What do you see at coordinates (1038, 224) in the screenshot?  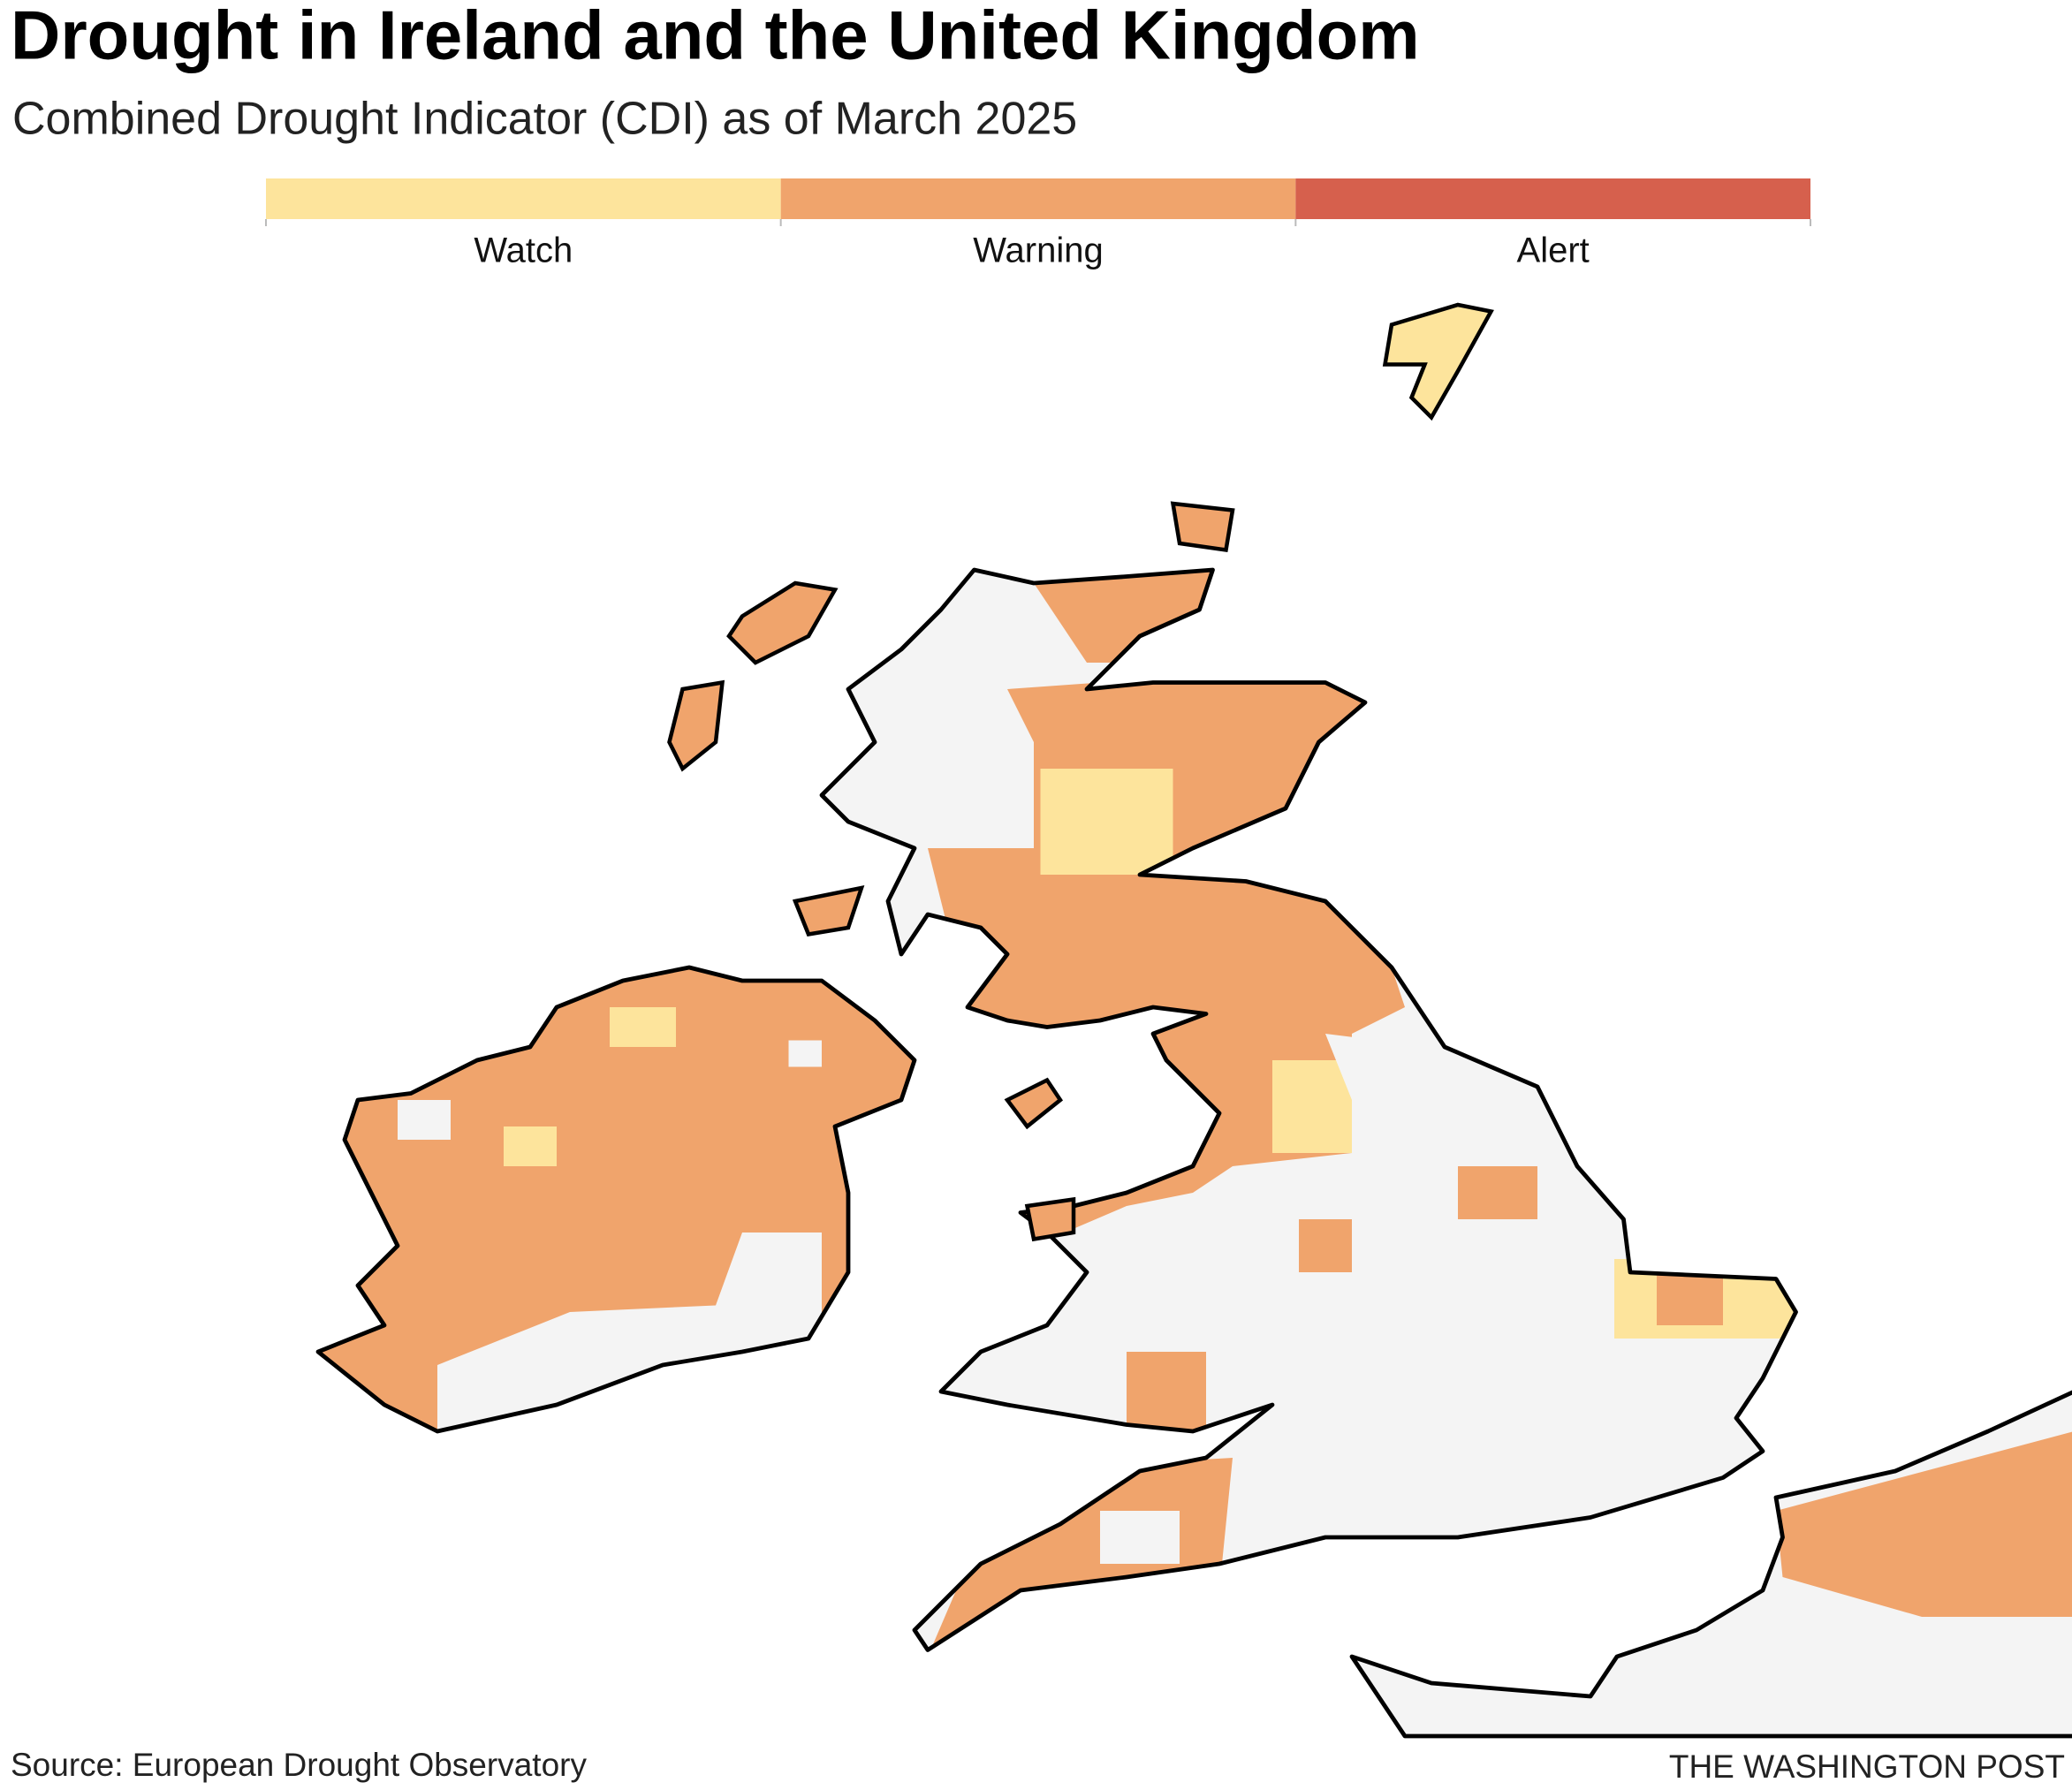 I see `legend: Watch Warning Alert` at bounding box center [1038, 224].